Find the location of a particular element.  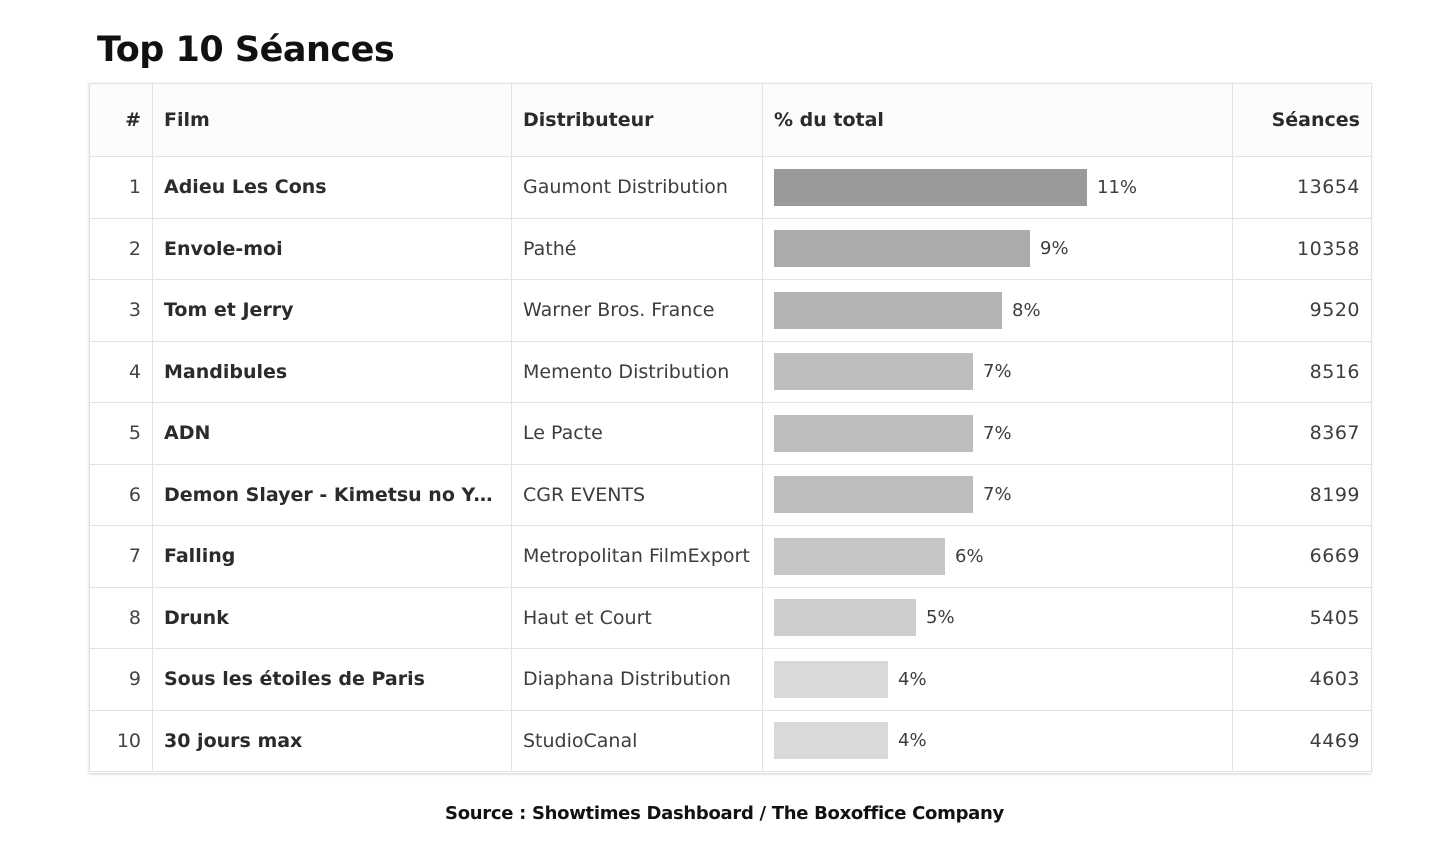

table-header-row: # Film Distributeur % du total Séances is located at coordinates (730, 120).